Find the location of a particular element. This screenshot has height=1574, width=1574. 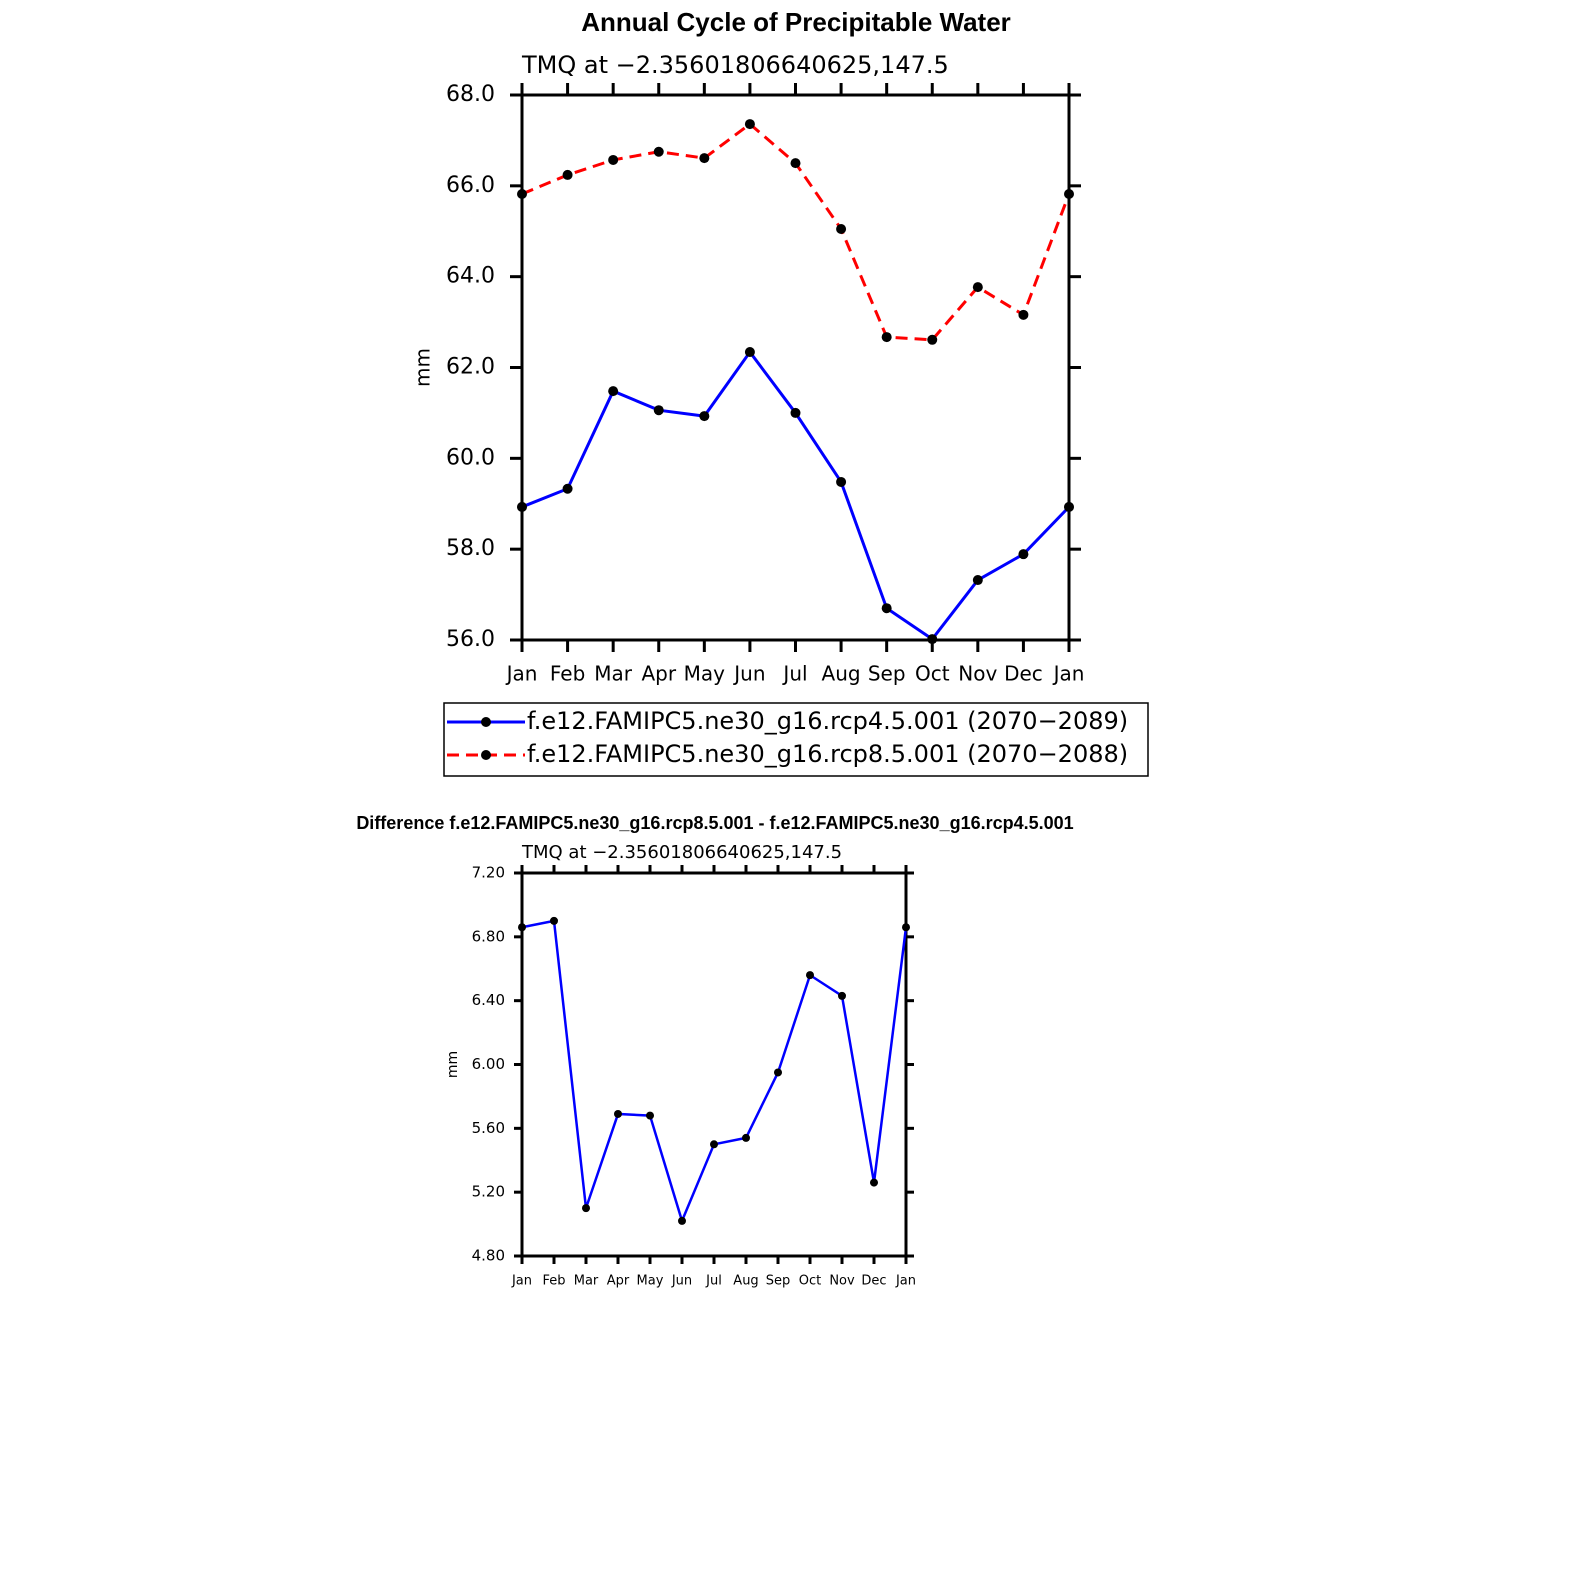

y-tick-label: 56.0 is located at coordinates (470, 639).